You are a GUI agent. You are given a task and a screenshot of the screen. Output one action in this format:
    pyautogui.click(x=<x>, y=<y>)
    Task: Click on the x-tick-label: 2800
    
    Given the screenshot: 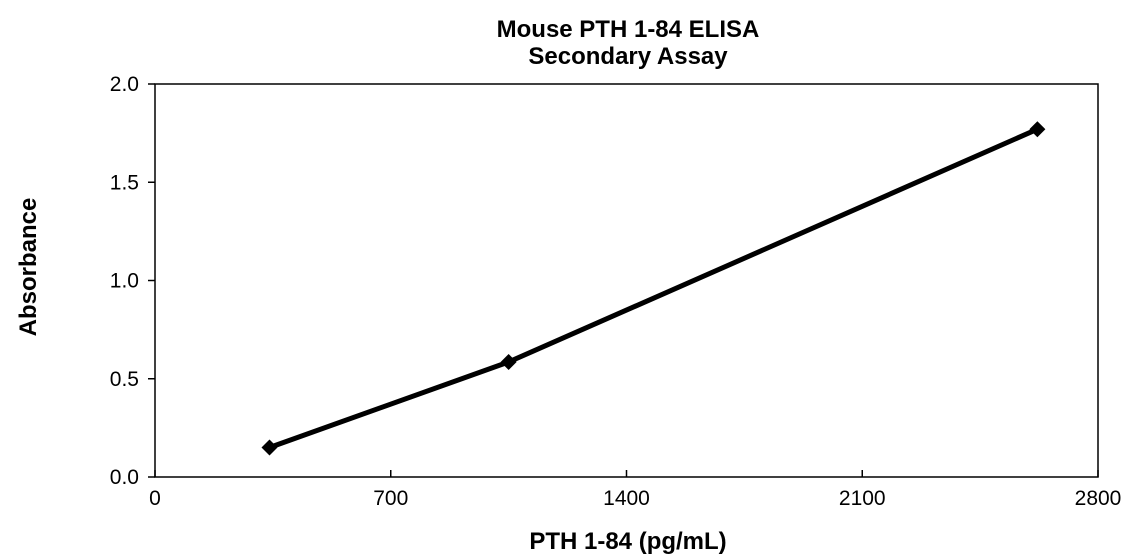 What is the action you would take?
    pyautogui.click(x=1098, y=498)
    